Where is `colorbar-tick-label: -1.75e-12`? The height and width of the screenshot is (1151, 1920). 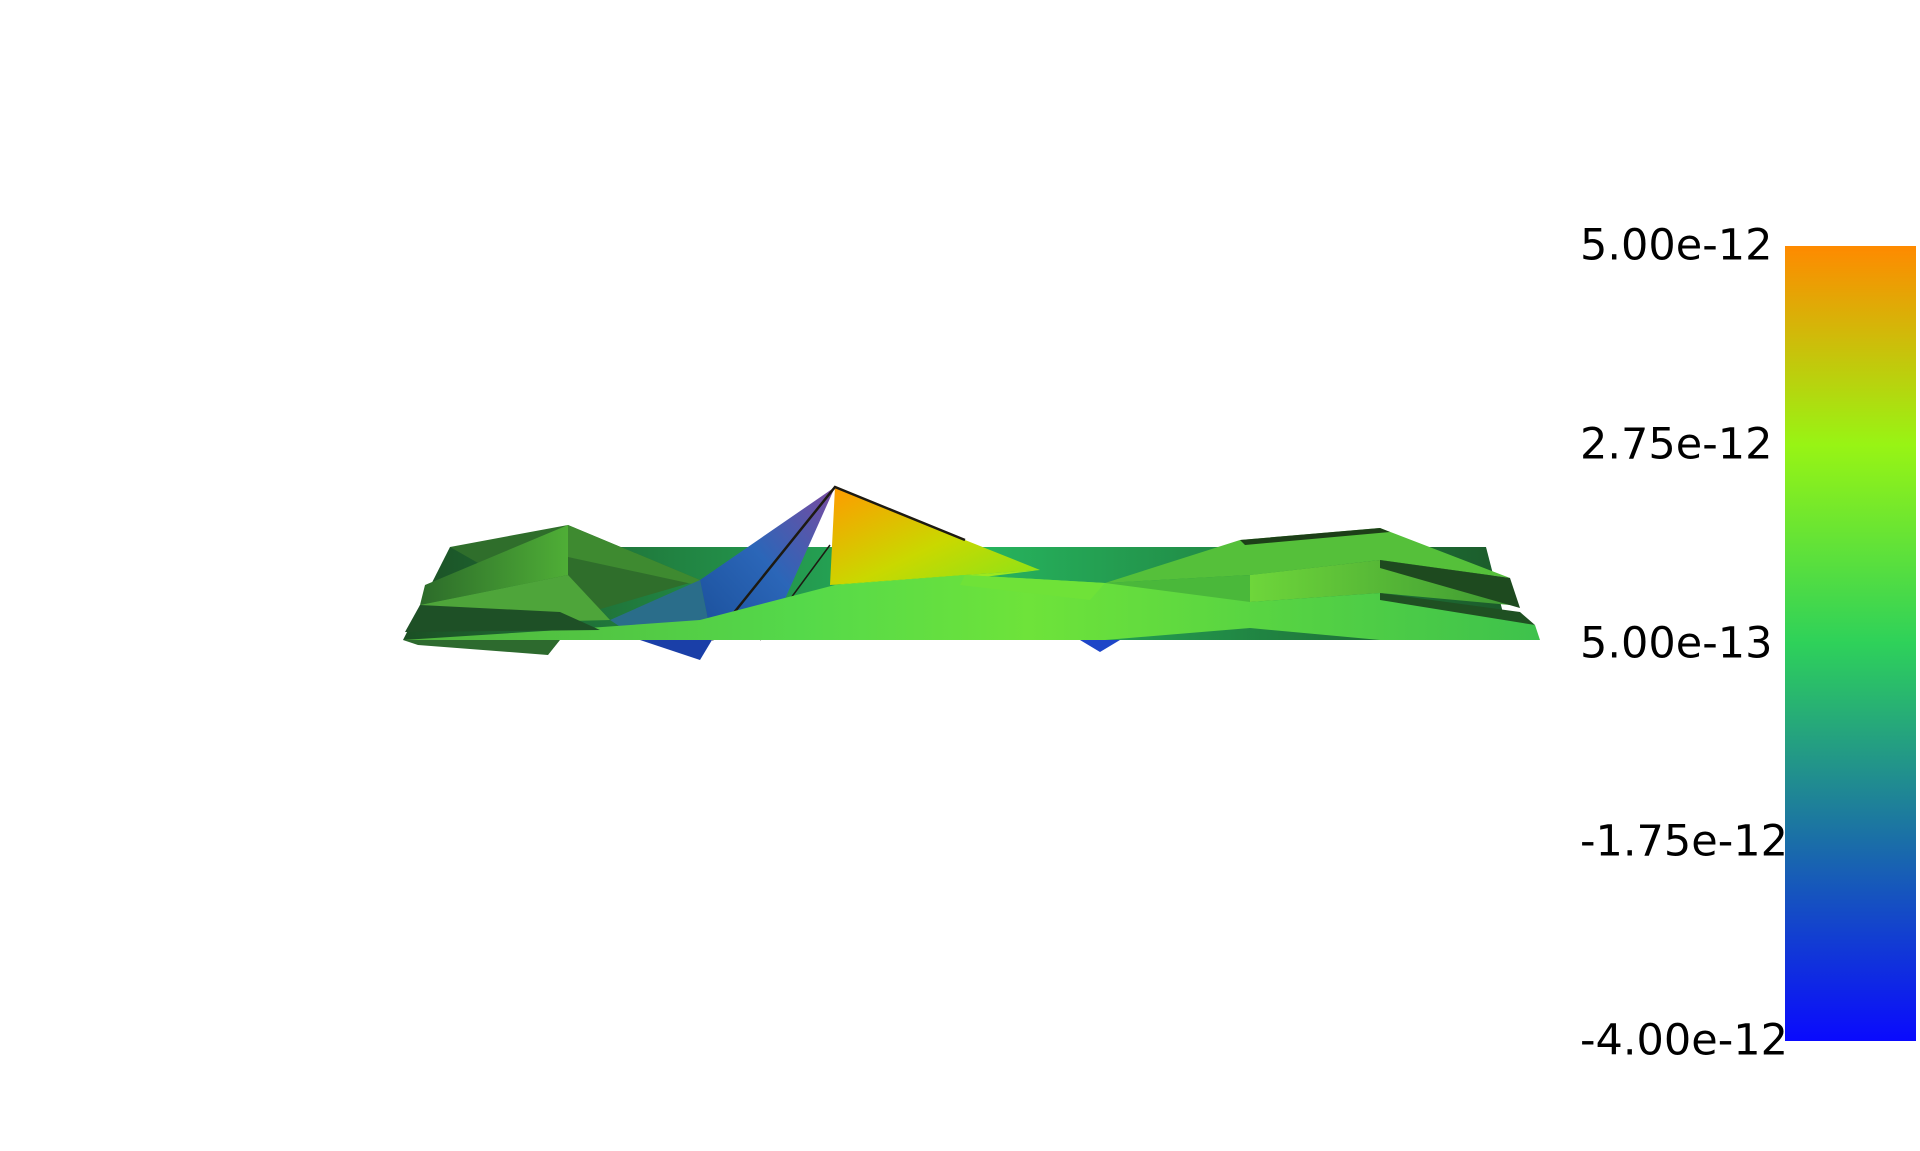
colorbar-tick-label: -1.75e-12 is located at coordinates (1684, 841).